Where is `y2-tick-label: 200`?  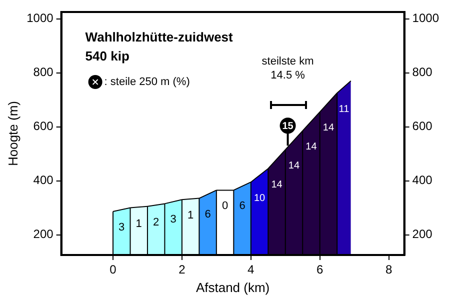 y2-tick-label: 200 is located at coordinates (422, 234).